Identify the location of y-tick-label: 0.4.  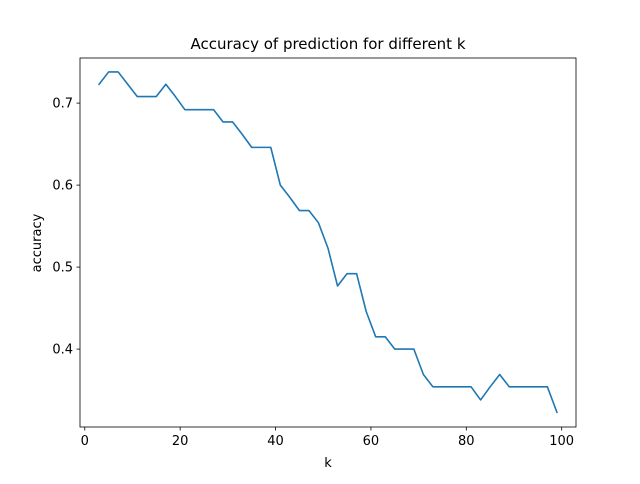
(62, 350).